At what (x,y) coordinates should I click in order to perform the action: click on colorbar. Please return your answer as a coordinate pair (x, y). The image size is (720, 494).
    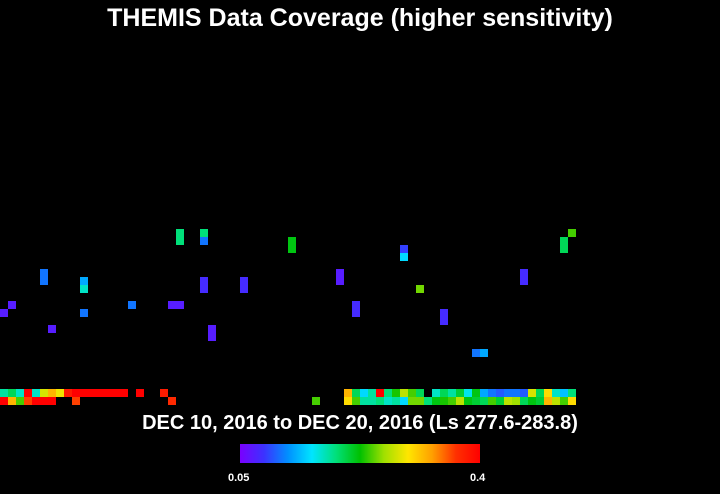
    Looking at the image, I should click on (360, 453).